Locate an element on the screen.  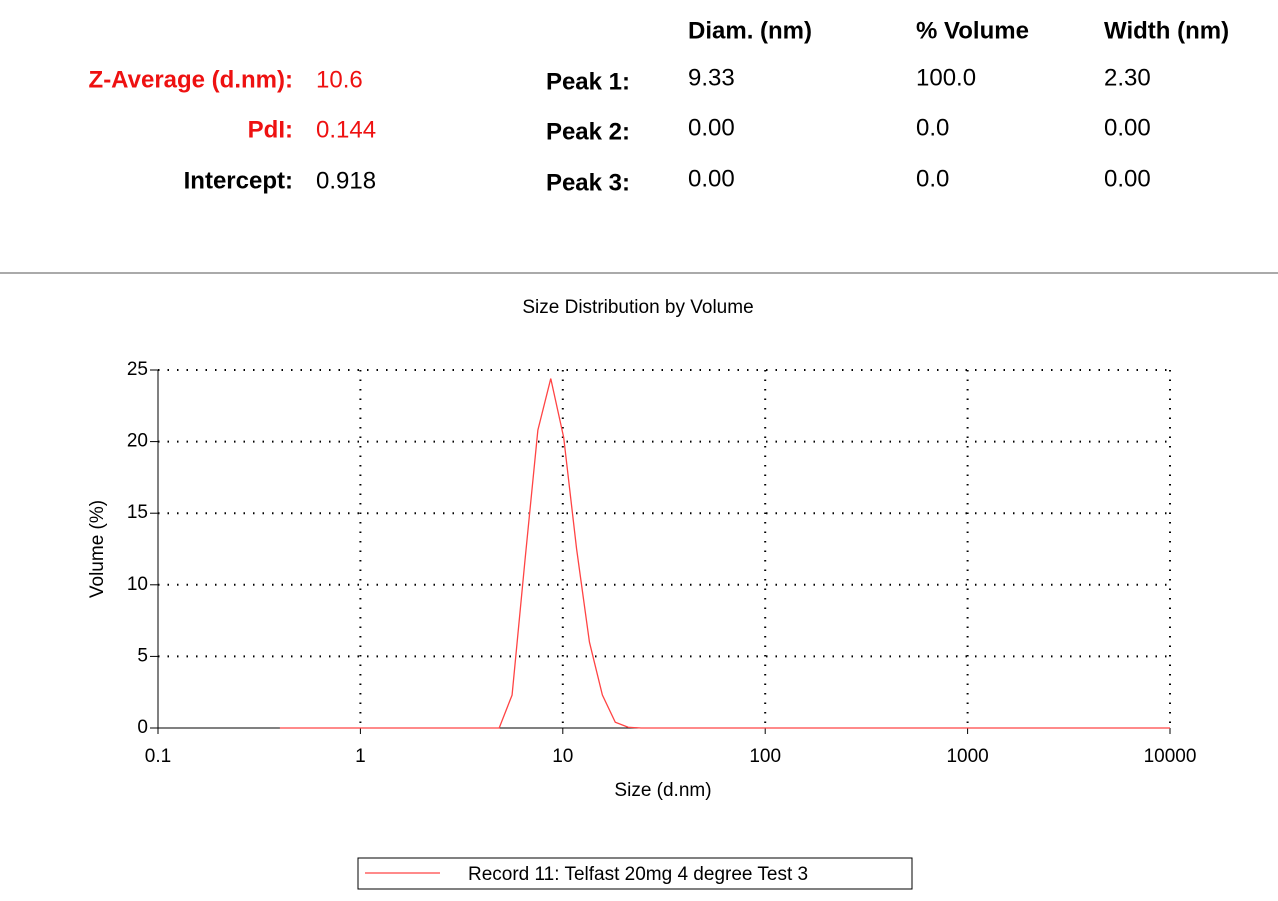
y-tick-label: 0 is located at coordinates (142, 727).